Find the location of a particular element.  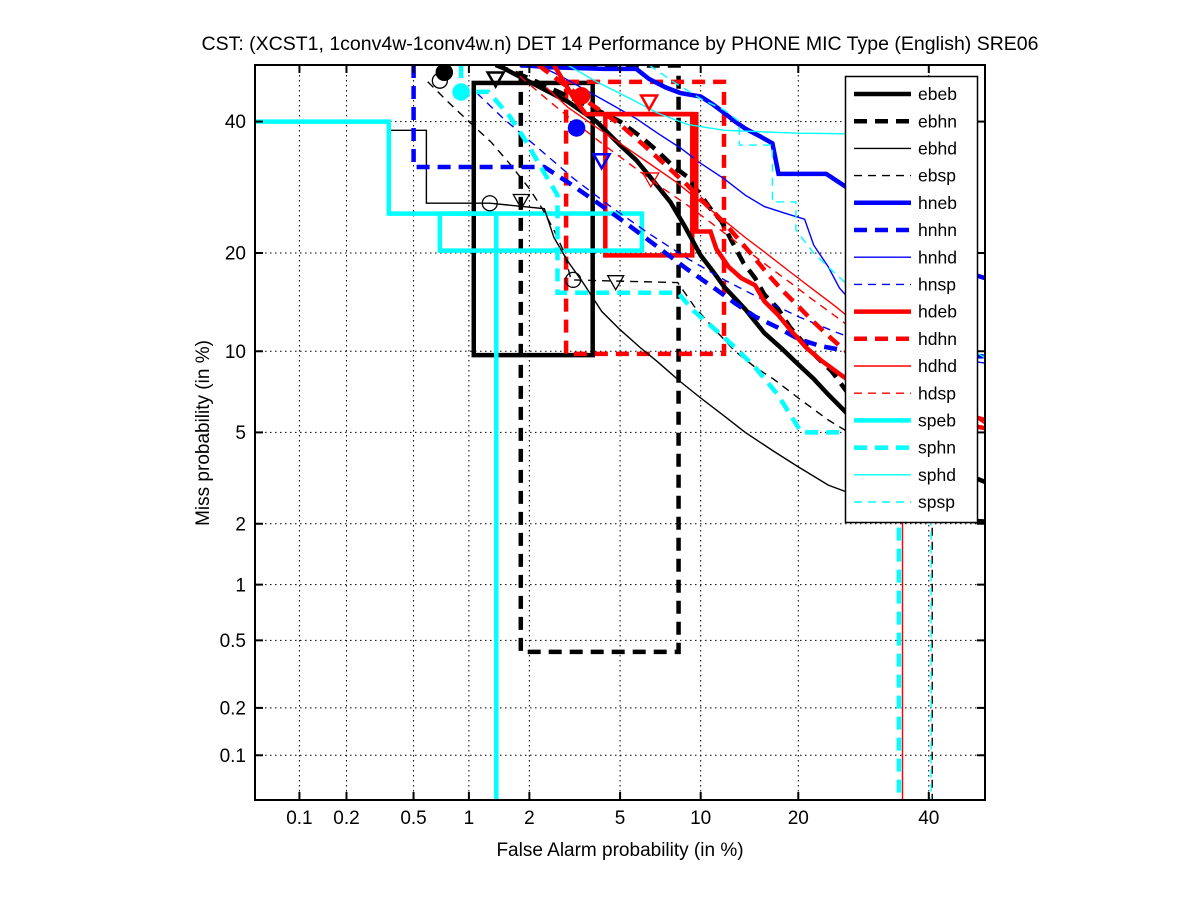

legend-label-hneb: hneb is located at coordinates (937, 203).